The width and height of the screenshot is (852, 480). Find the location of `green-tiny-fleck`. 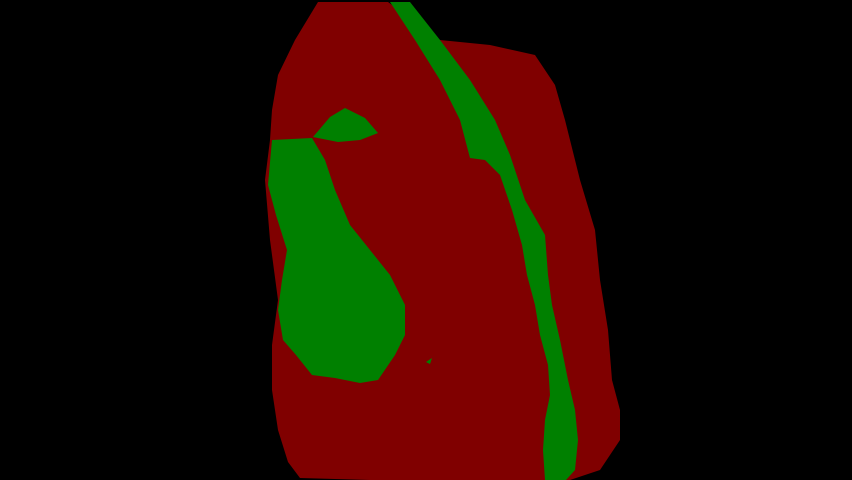

green-tiny-fleck is located at coordinates (429, 361).